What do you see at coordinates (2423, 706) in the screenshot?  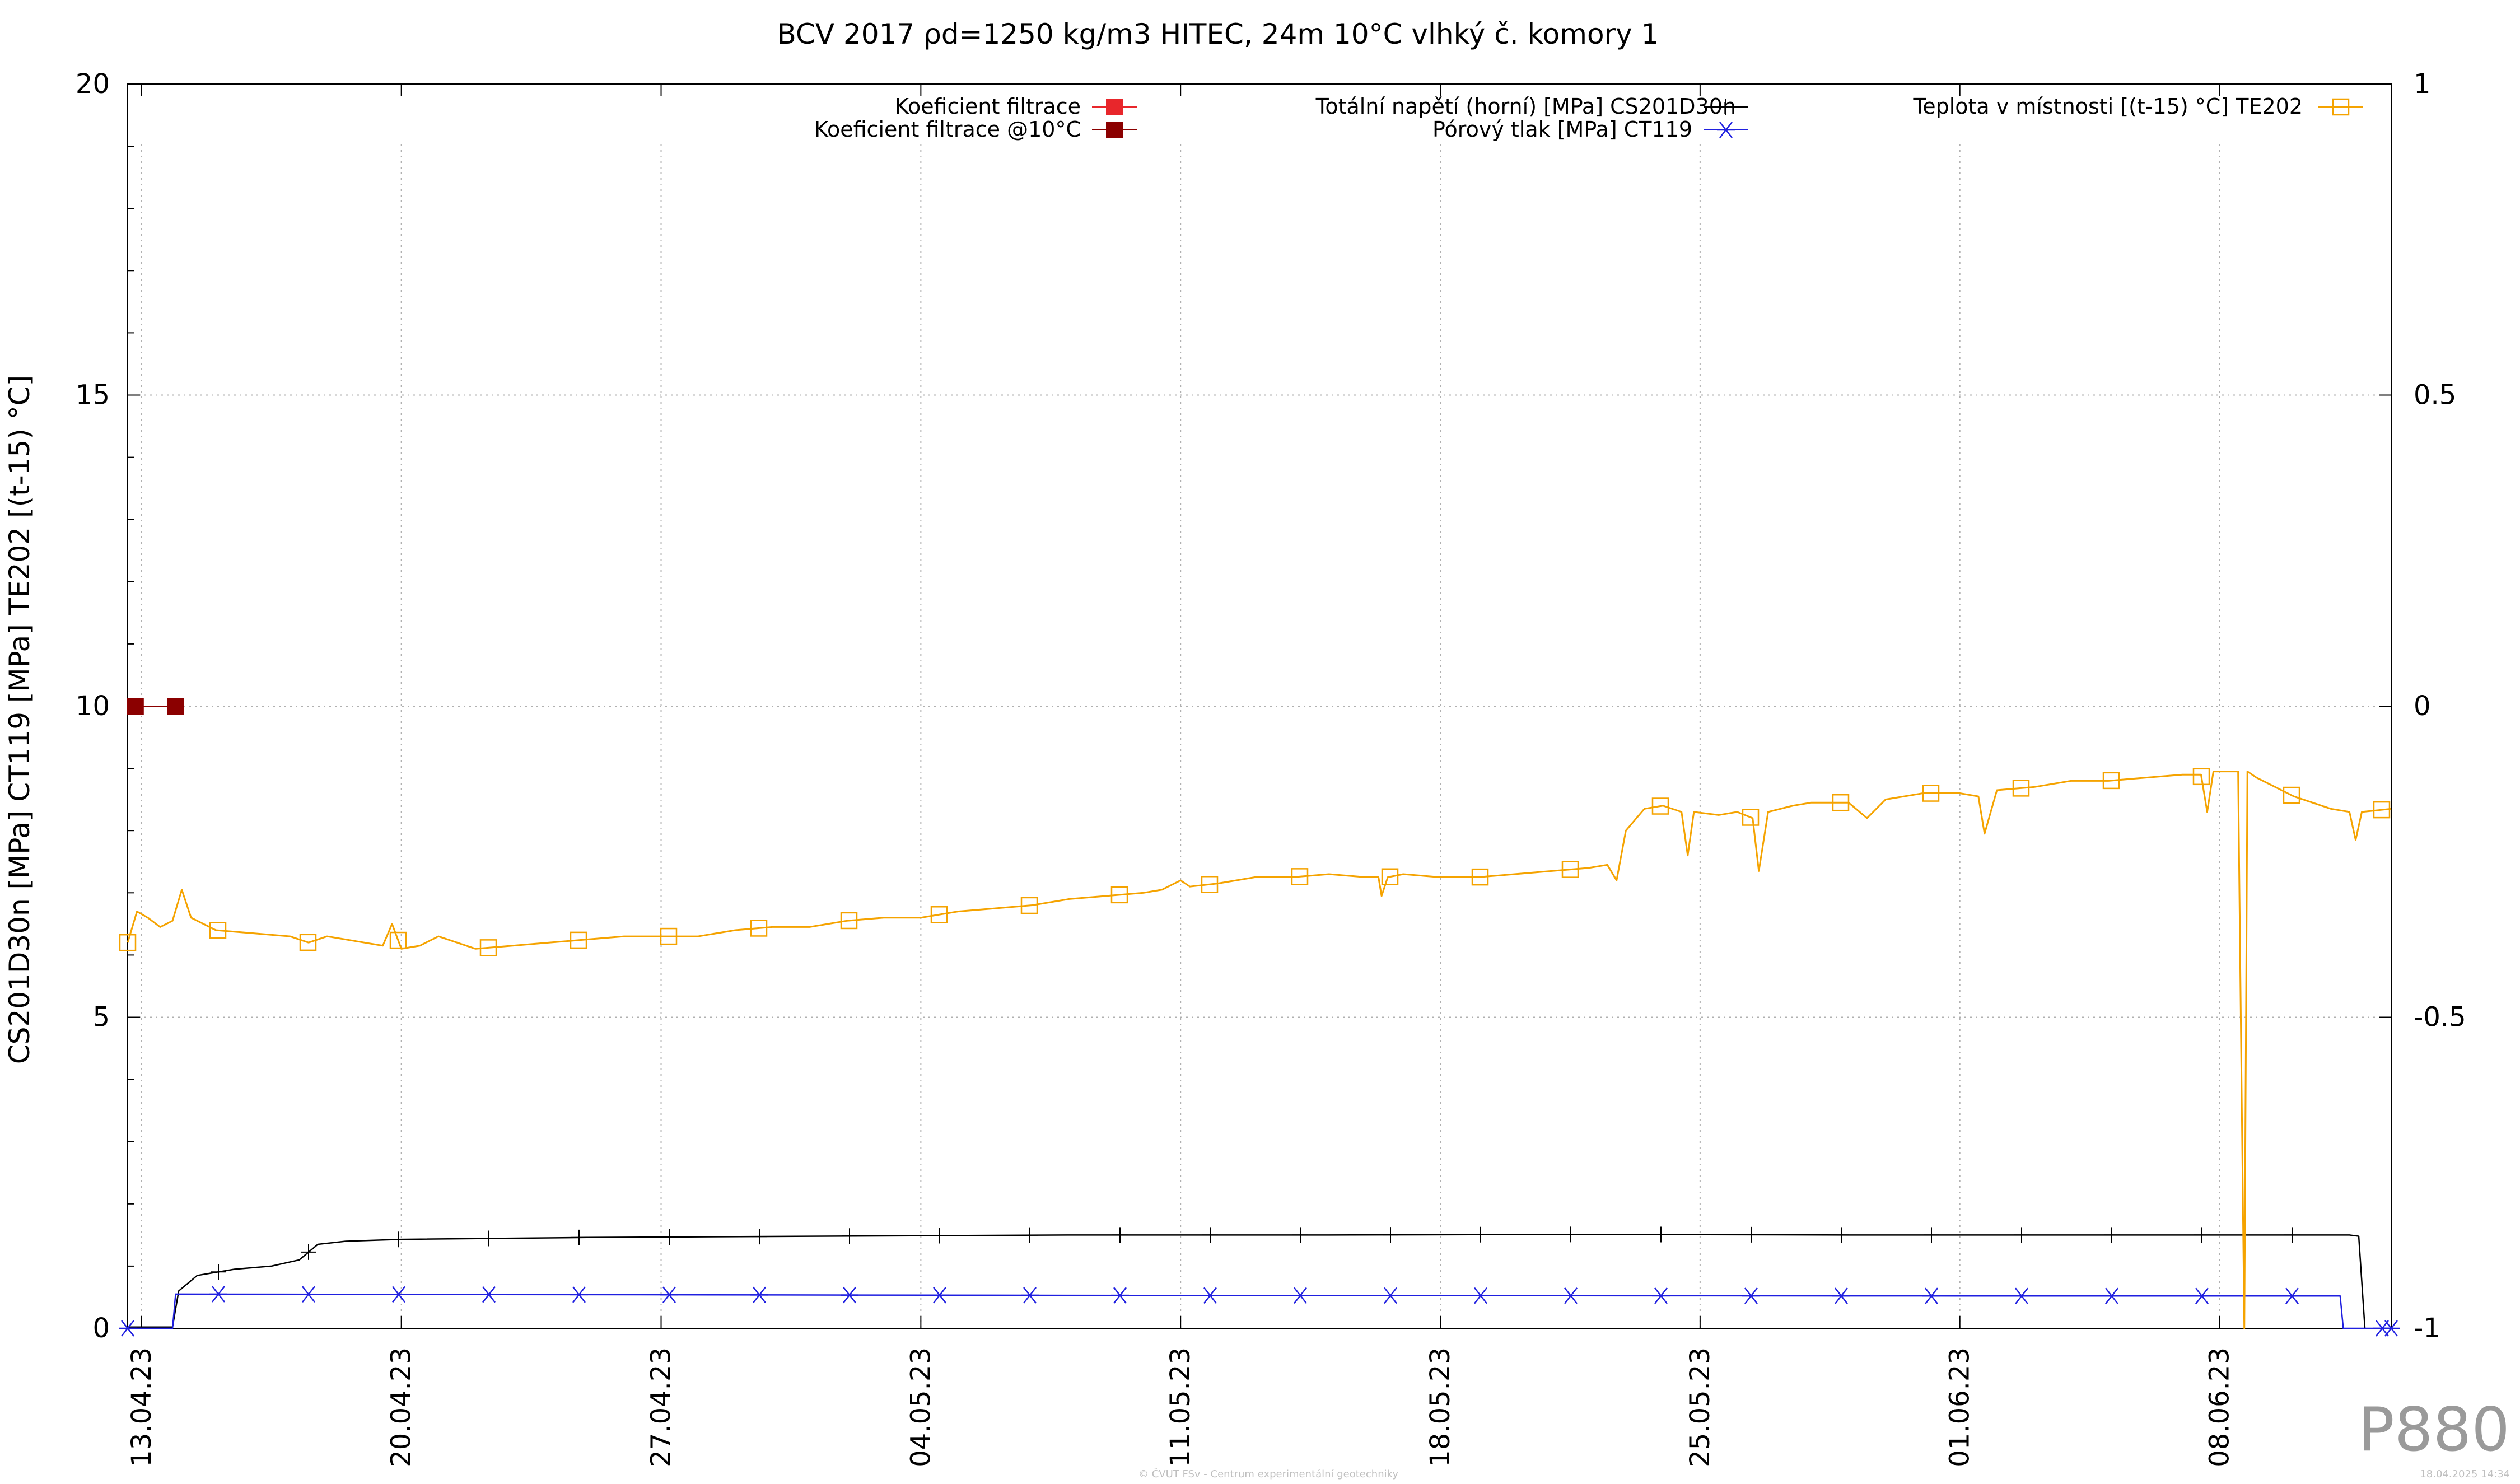 I see `y2-tick-label: 0` at bounding box center [2423, 706].